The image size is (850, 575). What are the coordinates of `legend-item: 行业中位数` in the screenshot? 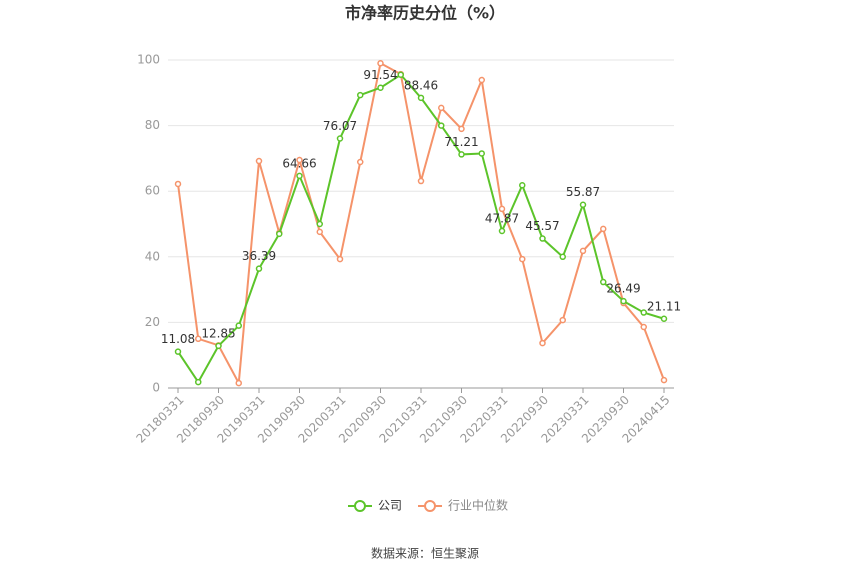 It's located at (463, 505).